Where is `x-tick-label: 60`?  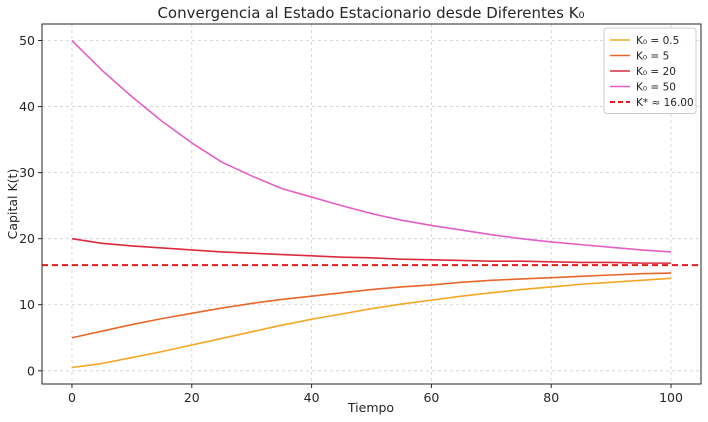
x-tick-label: 60 is located at coordinates (431, 397).